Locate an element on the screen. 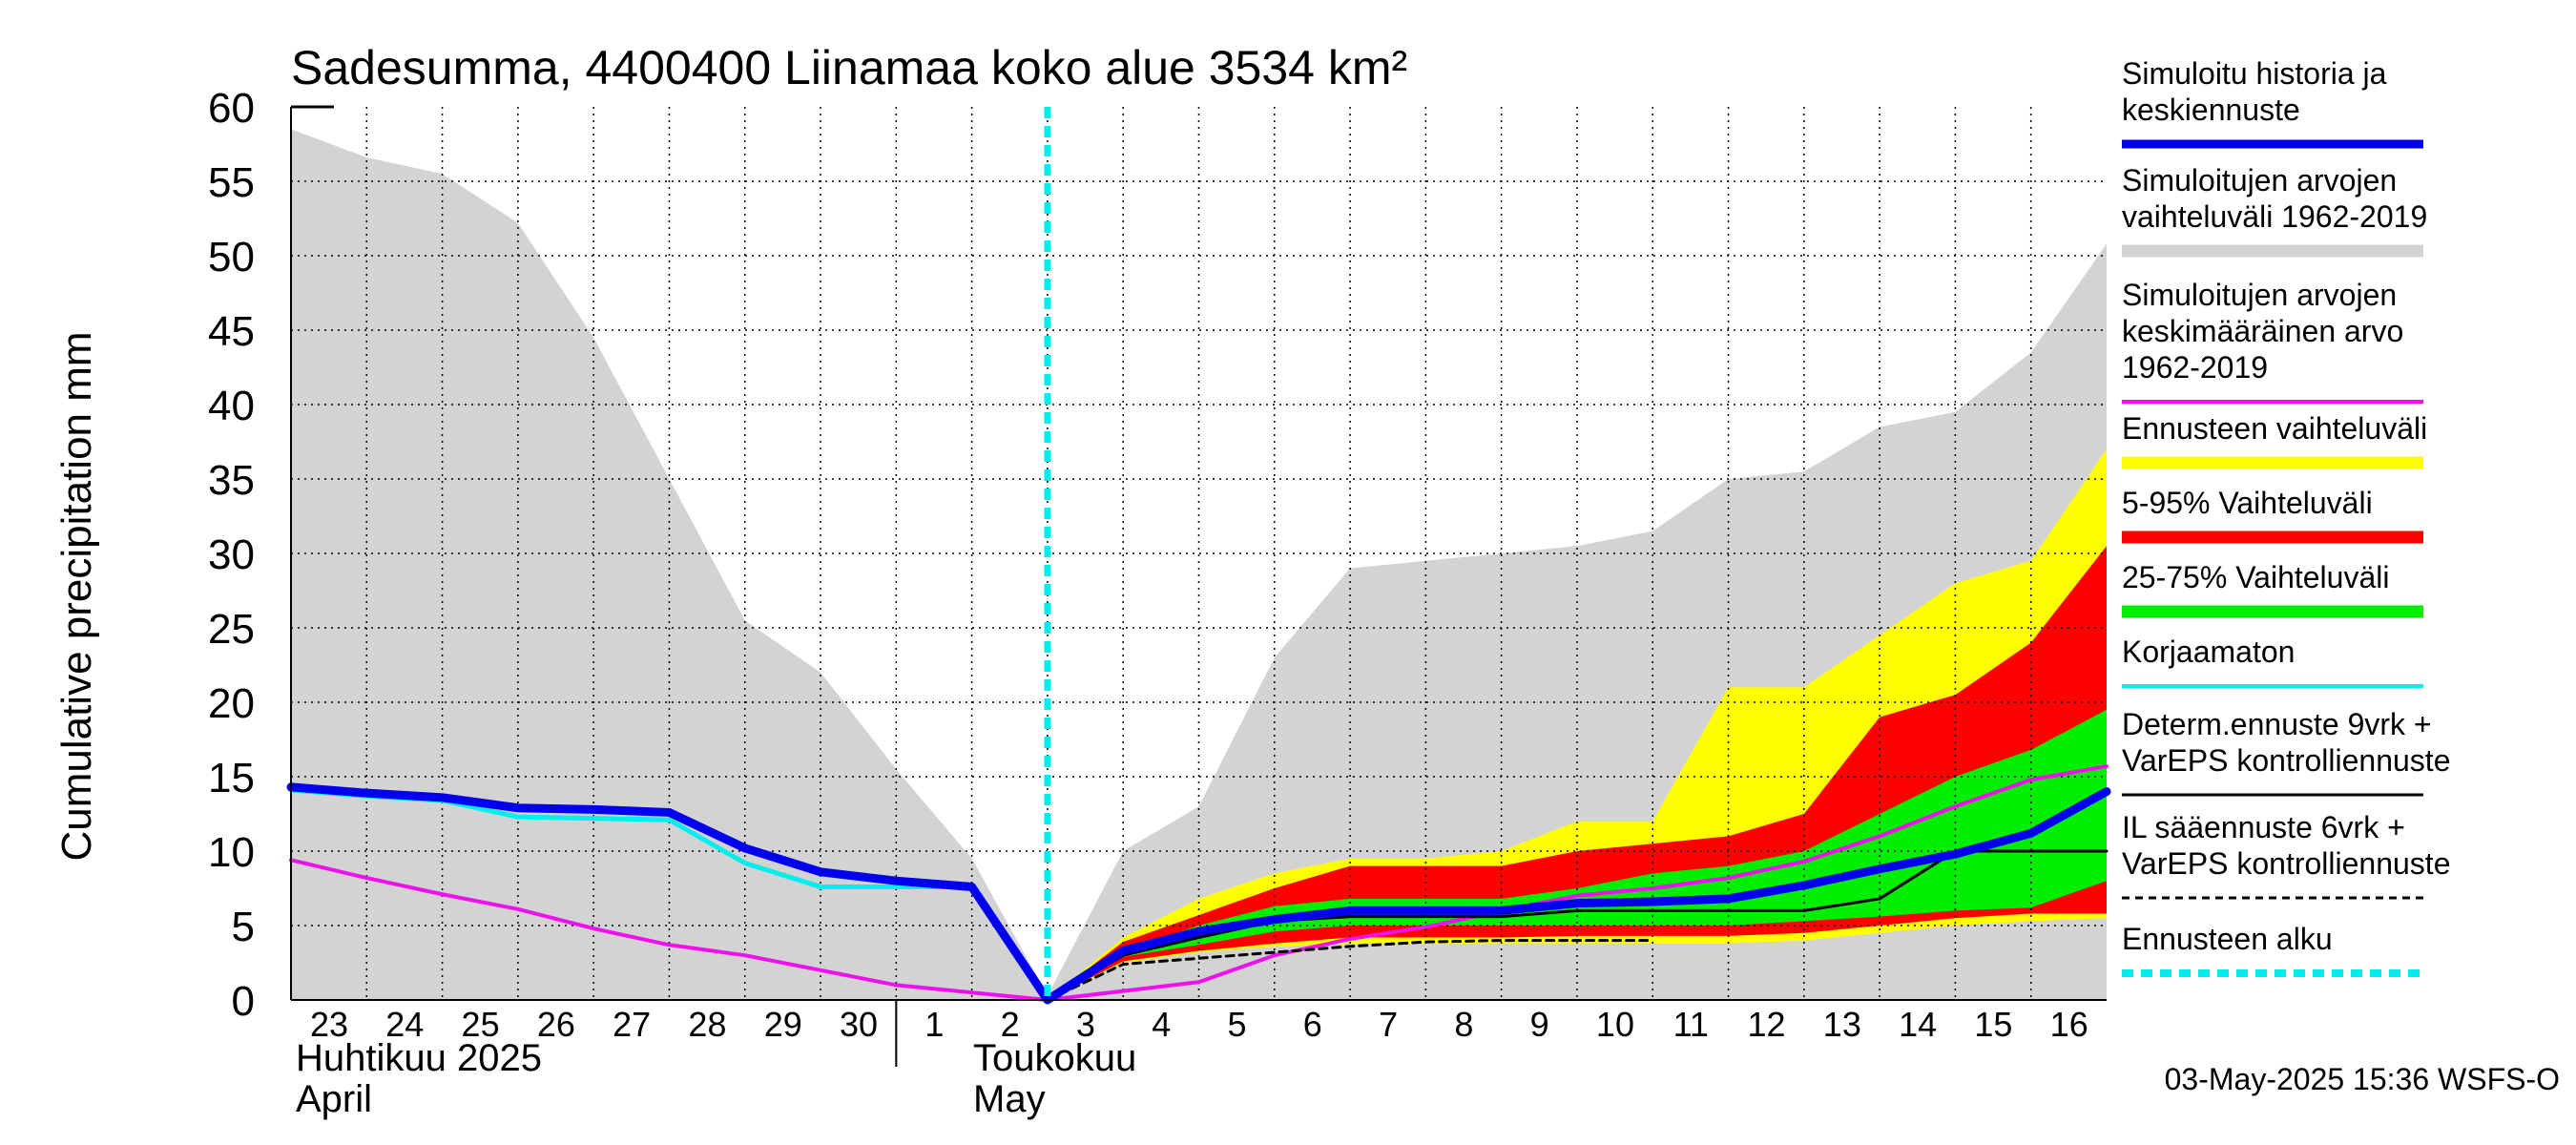 The image size is (2576, 1145). x-tick-label: 12 is located at coordinates (1767, 1025).